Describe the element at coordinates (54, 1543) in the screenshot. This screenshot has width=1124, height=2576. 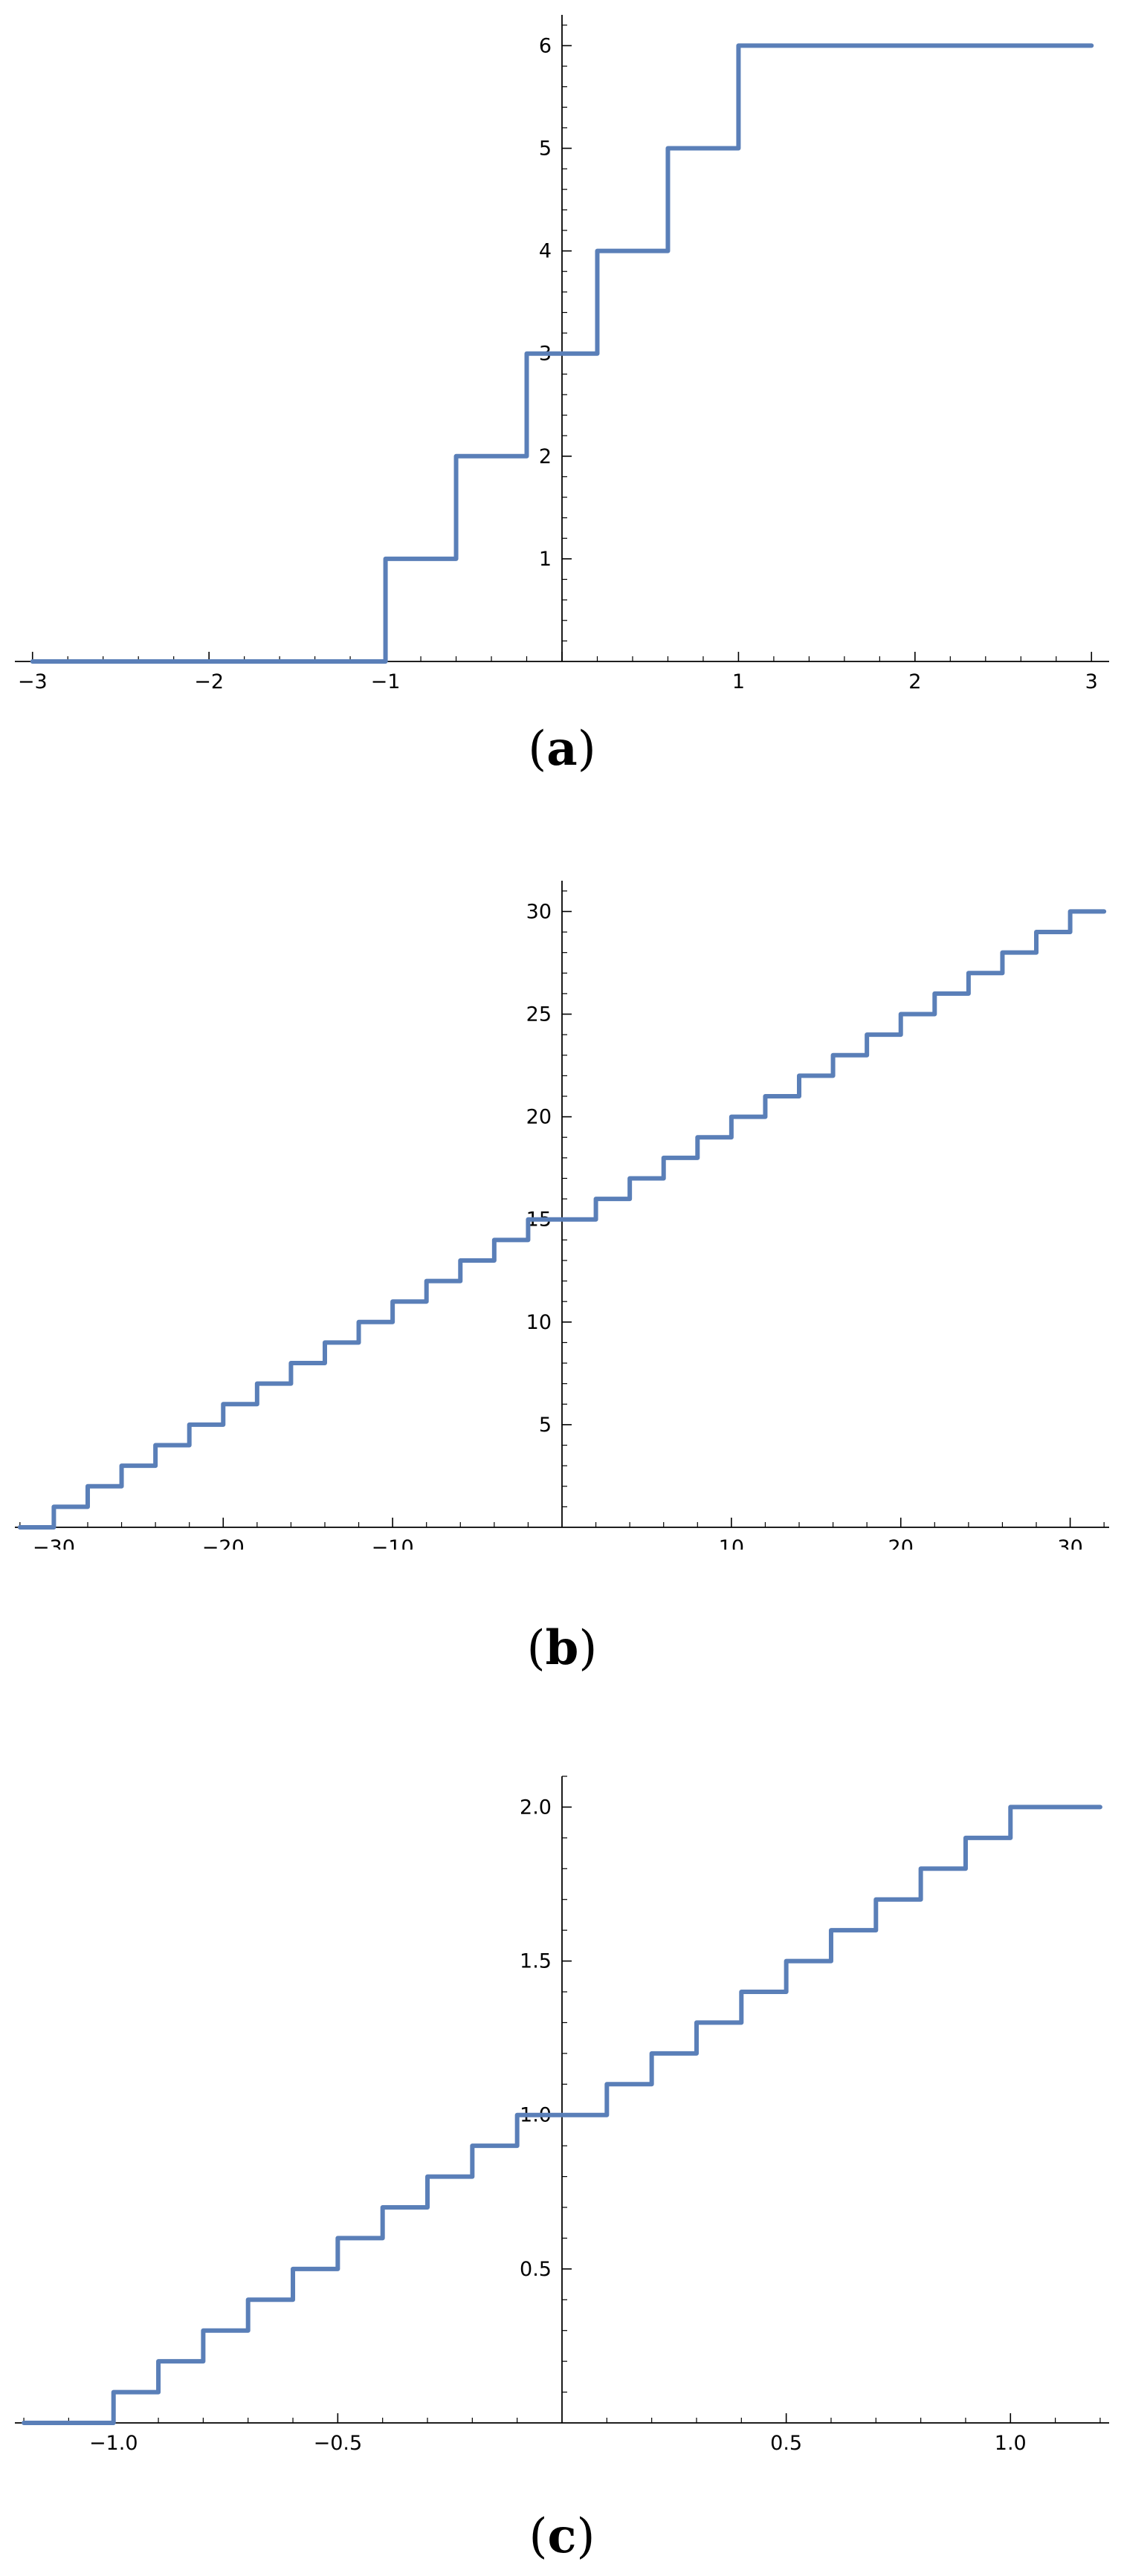
I see `x-tick-label: −30` at that location.